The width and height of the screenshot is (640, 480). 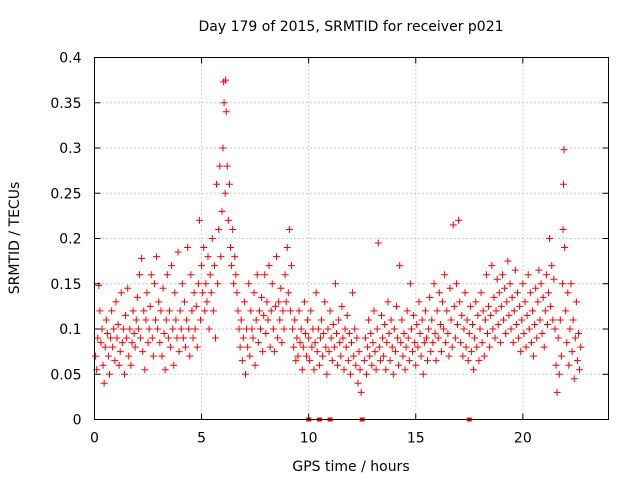 I want to click on x-tick-label: 15, so click(x=416, y=439).